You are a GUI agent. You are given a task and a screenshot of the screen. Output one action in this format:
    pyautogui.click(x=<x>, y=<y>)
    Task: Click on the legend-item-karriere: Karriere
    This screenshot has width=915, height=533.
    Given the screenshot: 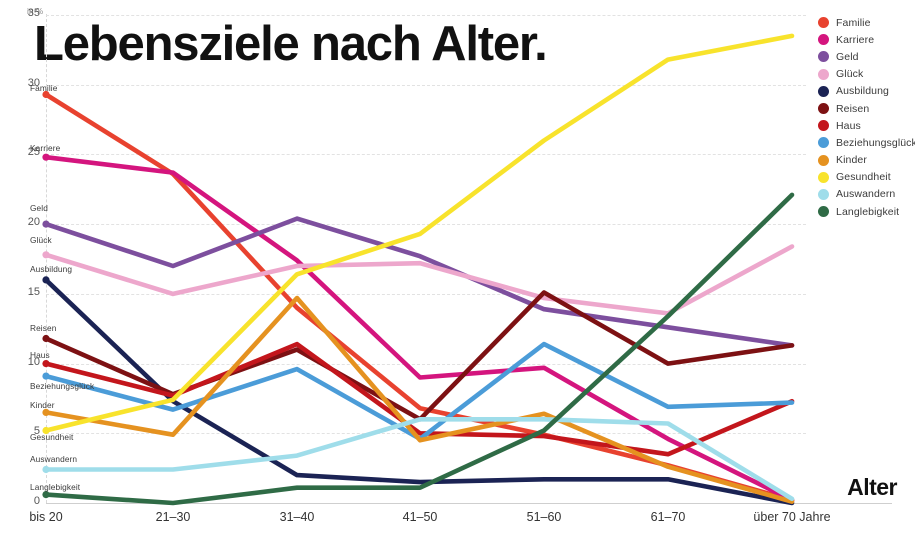 What is the action you would take?
    pyautogui.click(x=865, y=39)
    